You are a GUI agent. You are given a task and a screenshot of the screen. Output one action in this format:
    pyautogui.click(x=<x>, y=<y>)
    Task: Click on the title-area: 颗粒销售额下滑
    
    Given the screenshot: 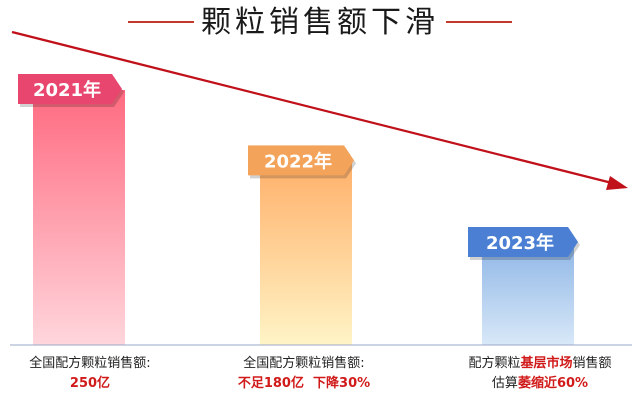 What is the action you would take?
    pyautogui.click(x=320, y=23)
    